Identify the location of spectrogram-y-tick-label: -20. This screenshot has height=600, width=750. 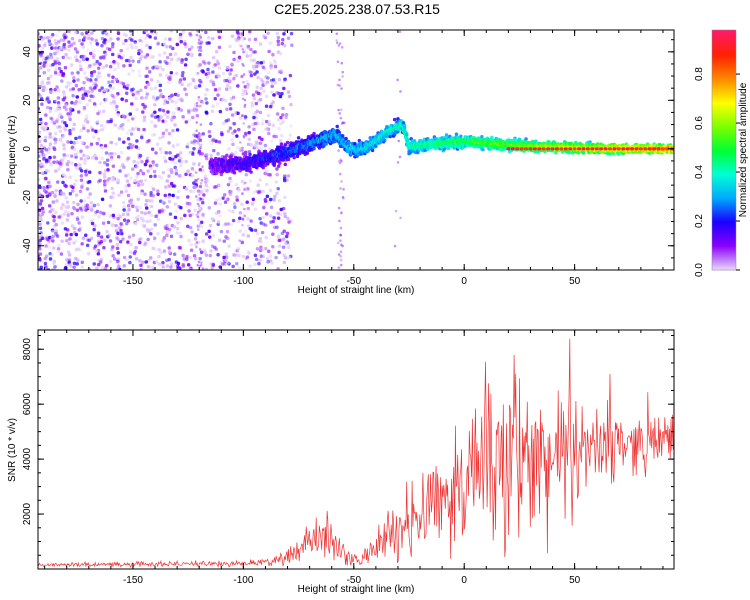
(27, 197).